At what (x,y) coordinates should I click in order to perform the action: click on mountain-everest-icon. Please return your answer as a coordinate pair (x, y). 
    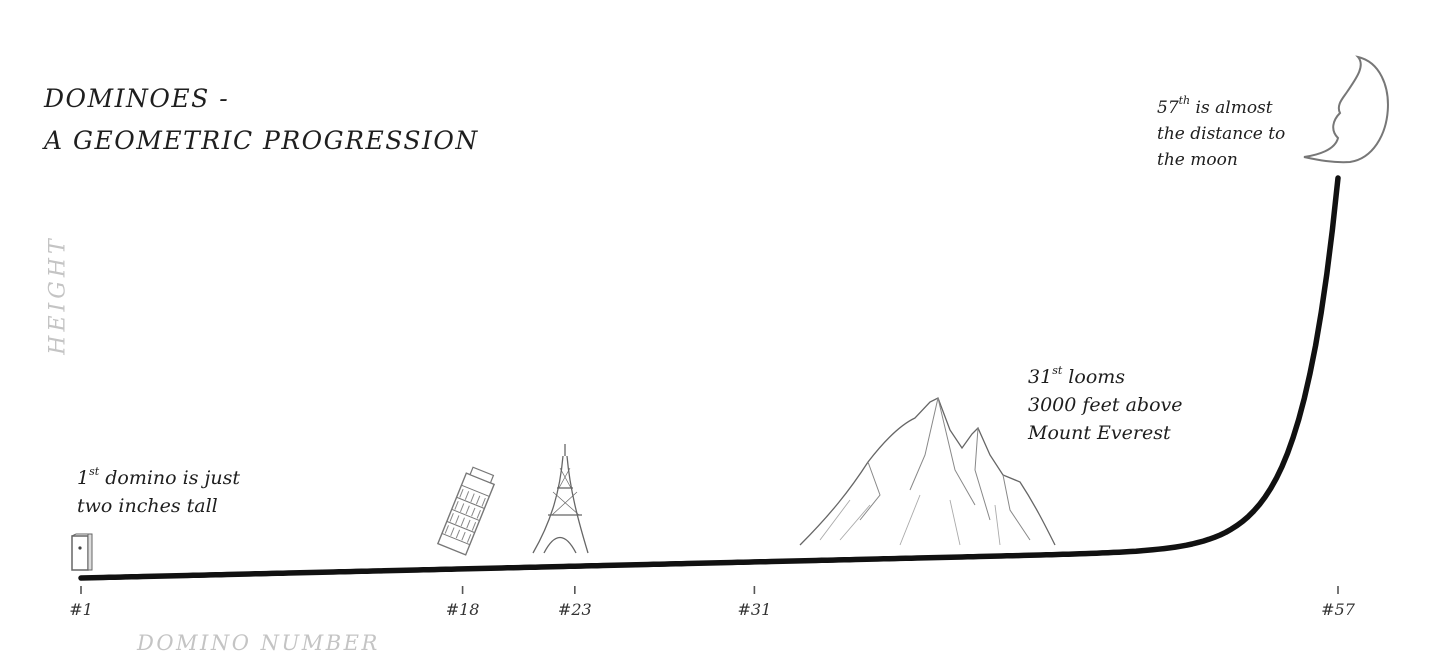
    Looking at the image, I should click on (927, 471).